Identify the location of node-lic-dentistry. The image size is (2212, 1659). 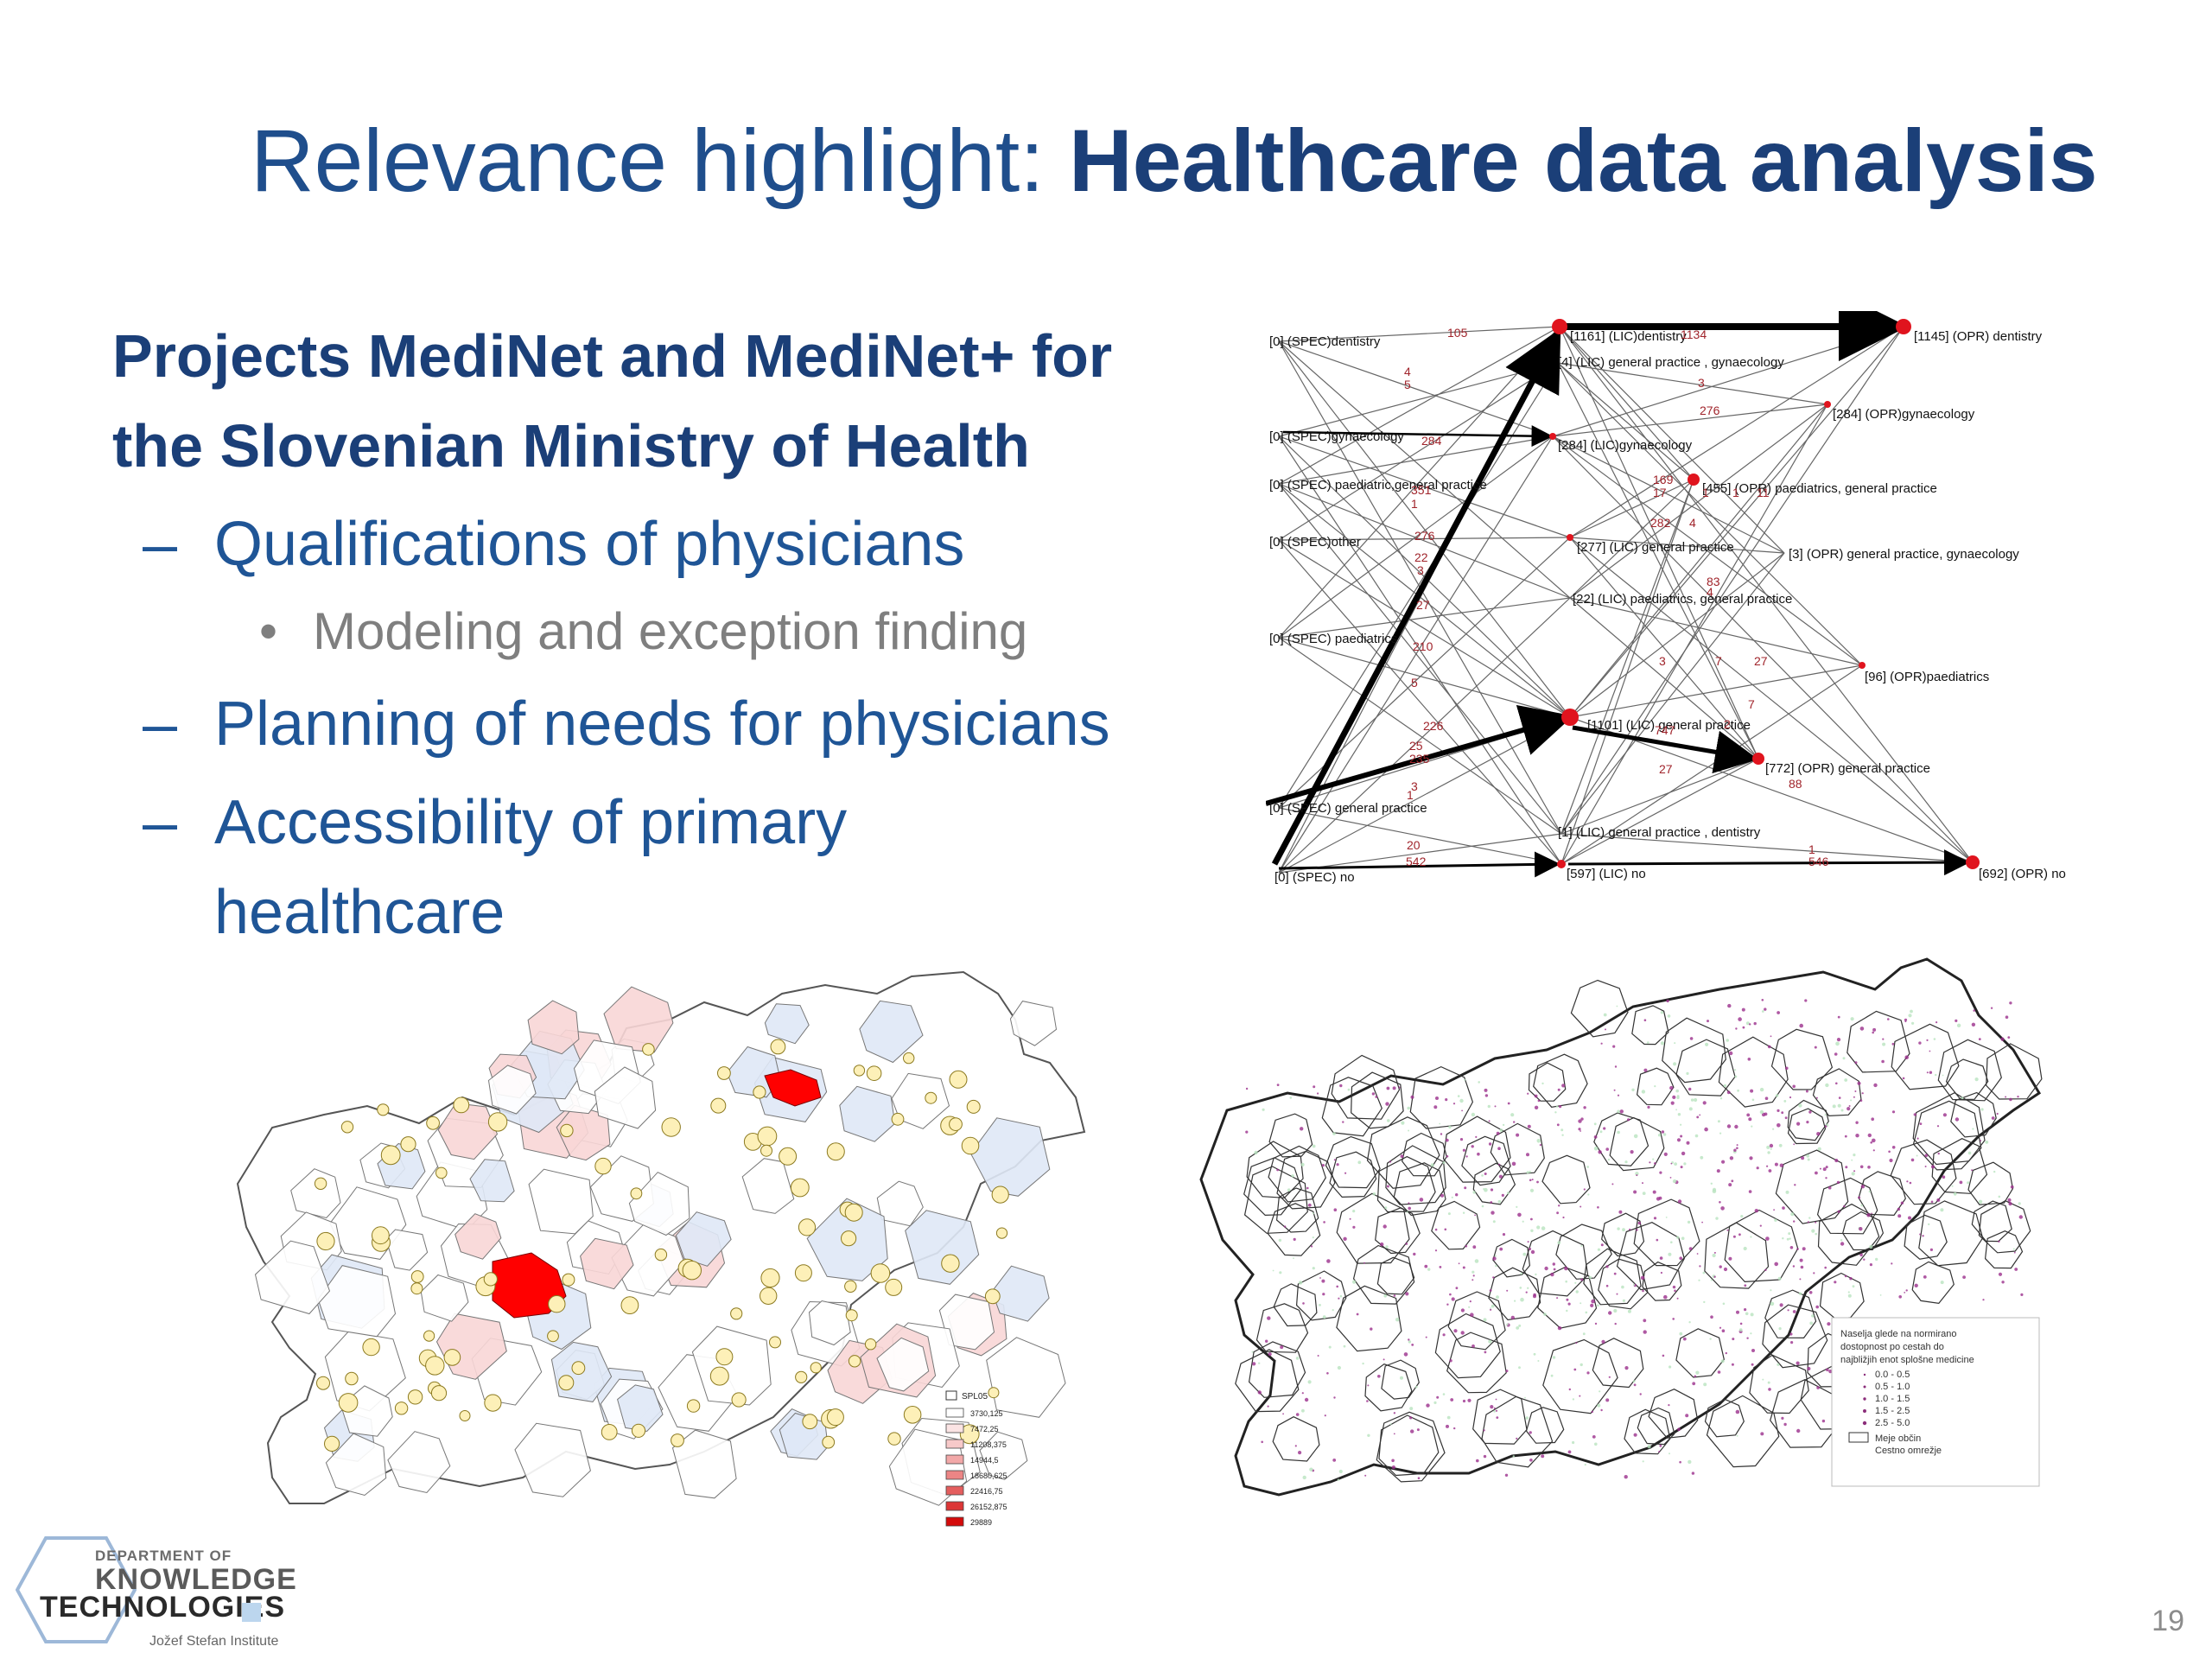
(1559, 326).